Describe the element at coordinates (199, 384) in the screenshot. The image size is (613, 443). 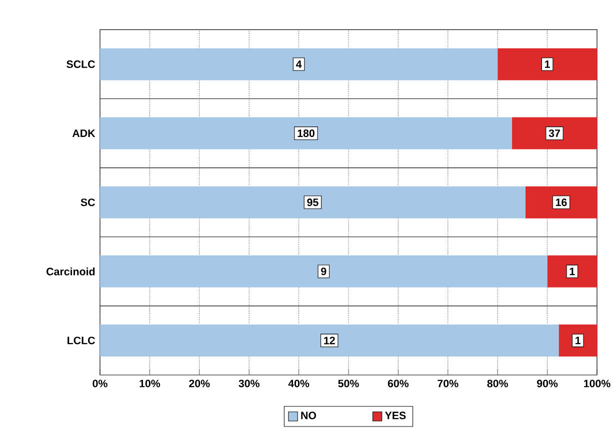
I see `x-tick-label: 20%` at that location.